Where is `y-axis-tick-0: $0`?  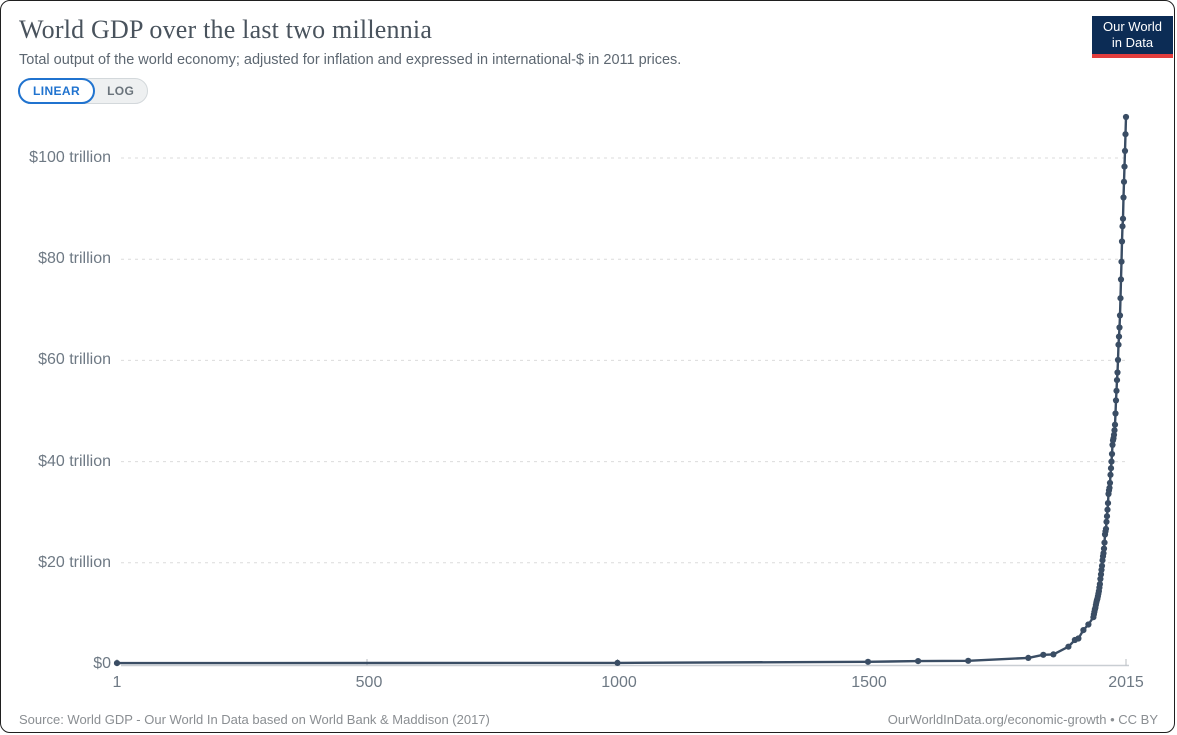 y-axis-tick-0: $0 is located at coordinates (102, 663).